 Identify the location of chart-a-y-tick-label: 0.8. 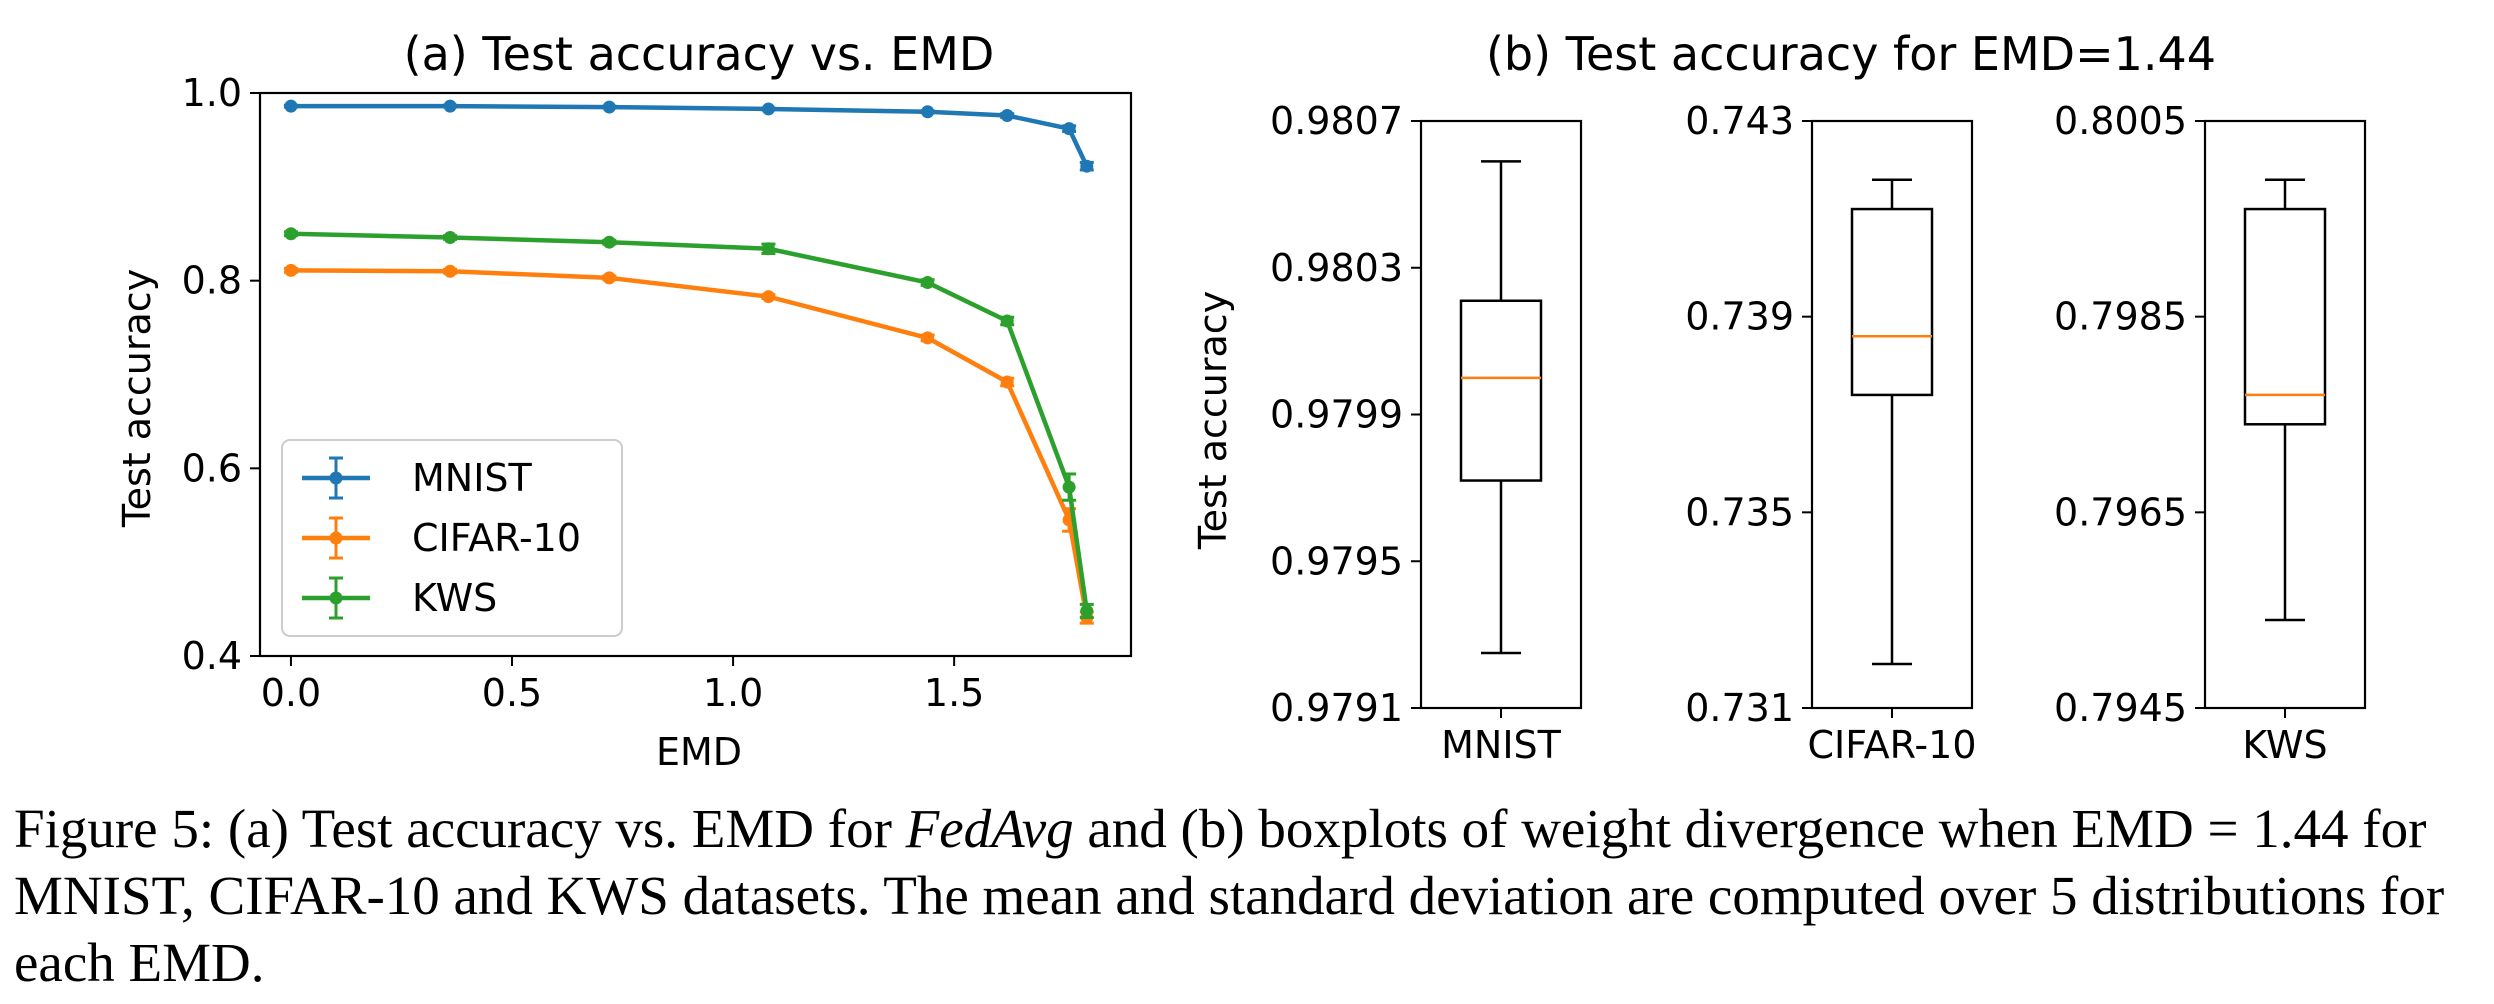
(212, 281).